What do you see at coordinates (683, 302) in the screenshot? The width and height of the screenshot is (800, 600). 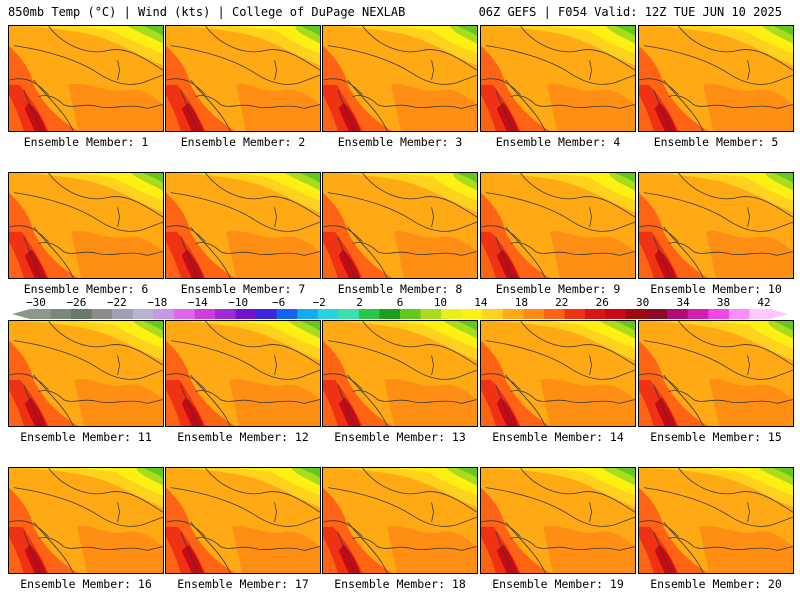 I see `colorbar-tick-label: 34` at bounding box center [683, 302].